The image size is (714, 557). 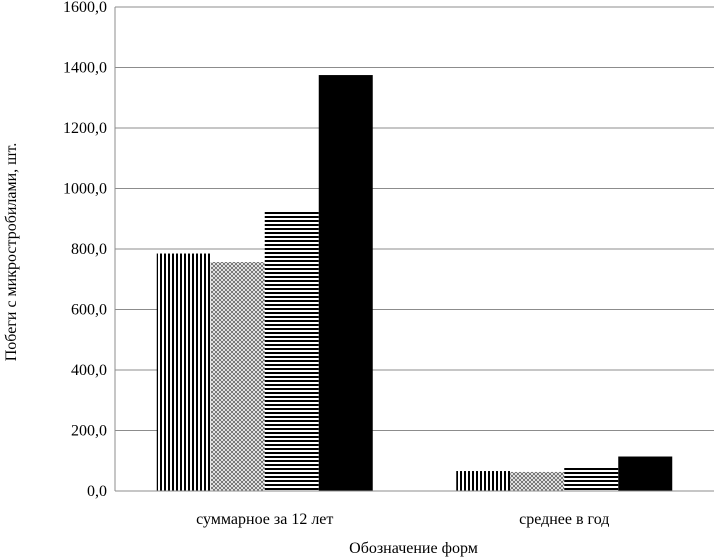 What do you see at coordinates (413, 548) in the screenshot?
I see `x-axis-title: Обозначение форм` at bounding box center [413, 548].